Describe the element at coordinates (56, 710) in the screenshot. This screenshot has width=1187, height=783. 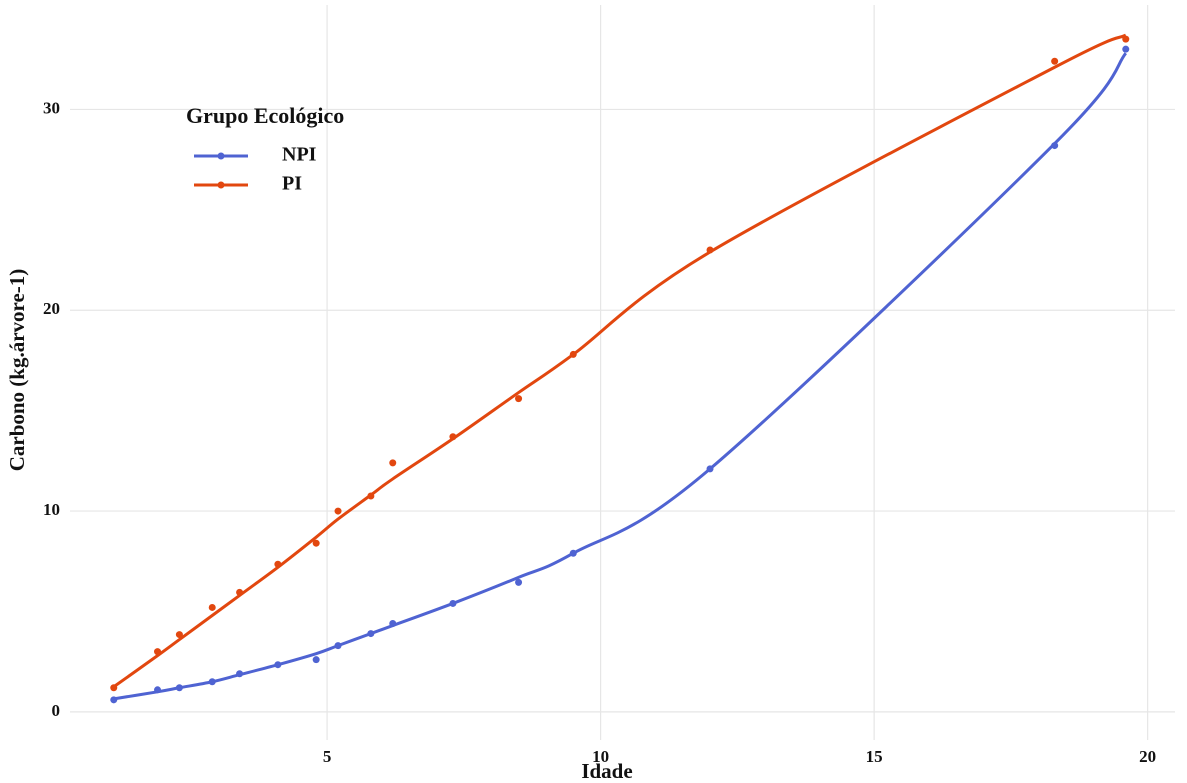
I see `y-tick-label: 0` at that location.